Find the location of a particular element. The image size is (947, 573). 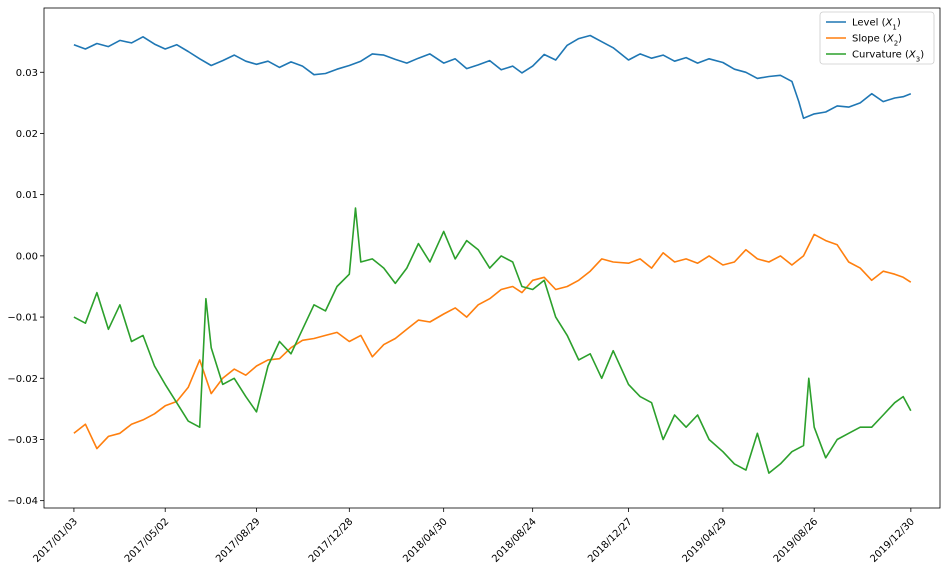

legend-label-part: 3 is located at coordinates (918, 60).